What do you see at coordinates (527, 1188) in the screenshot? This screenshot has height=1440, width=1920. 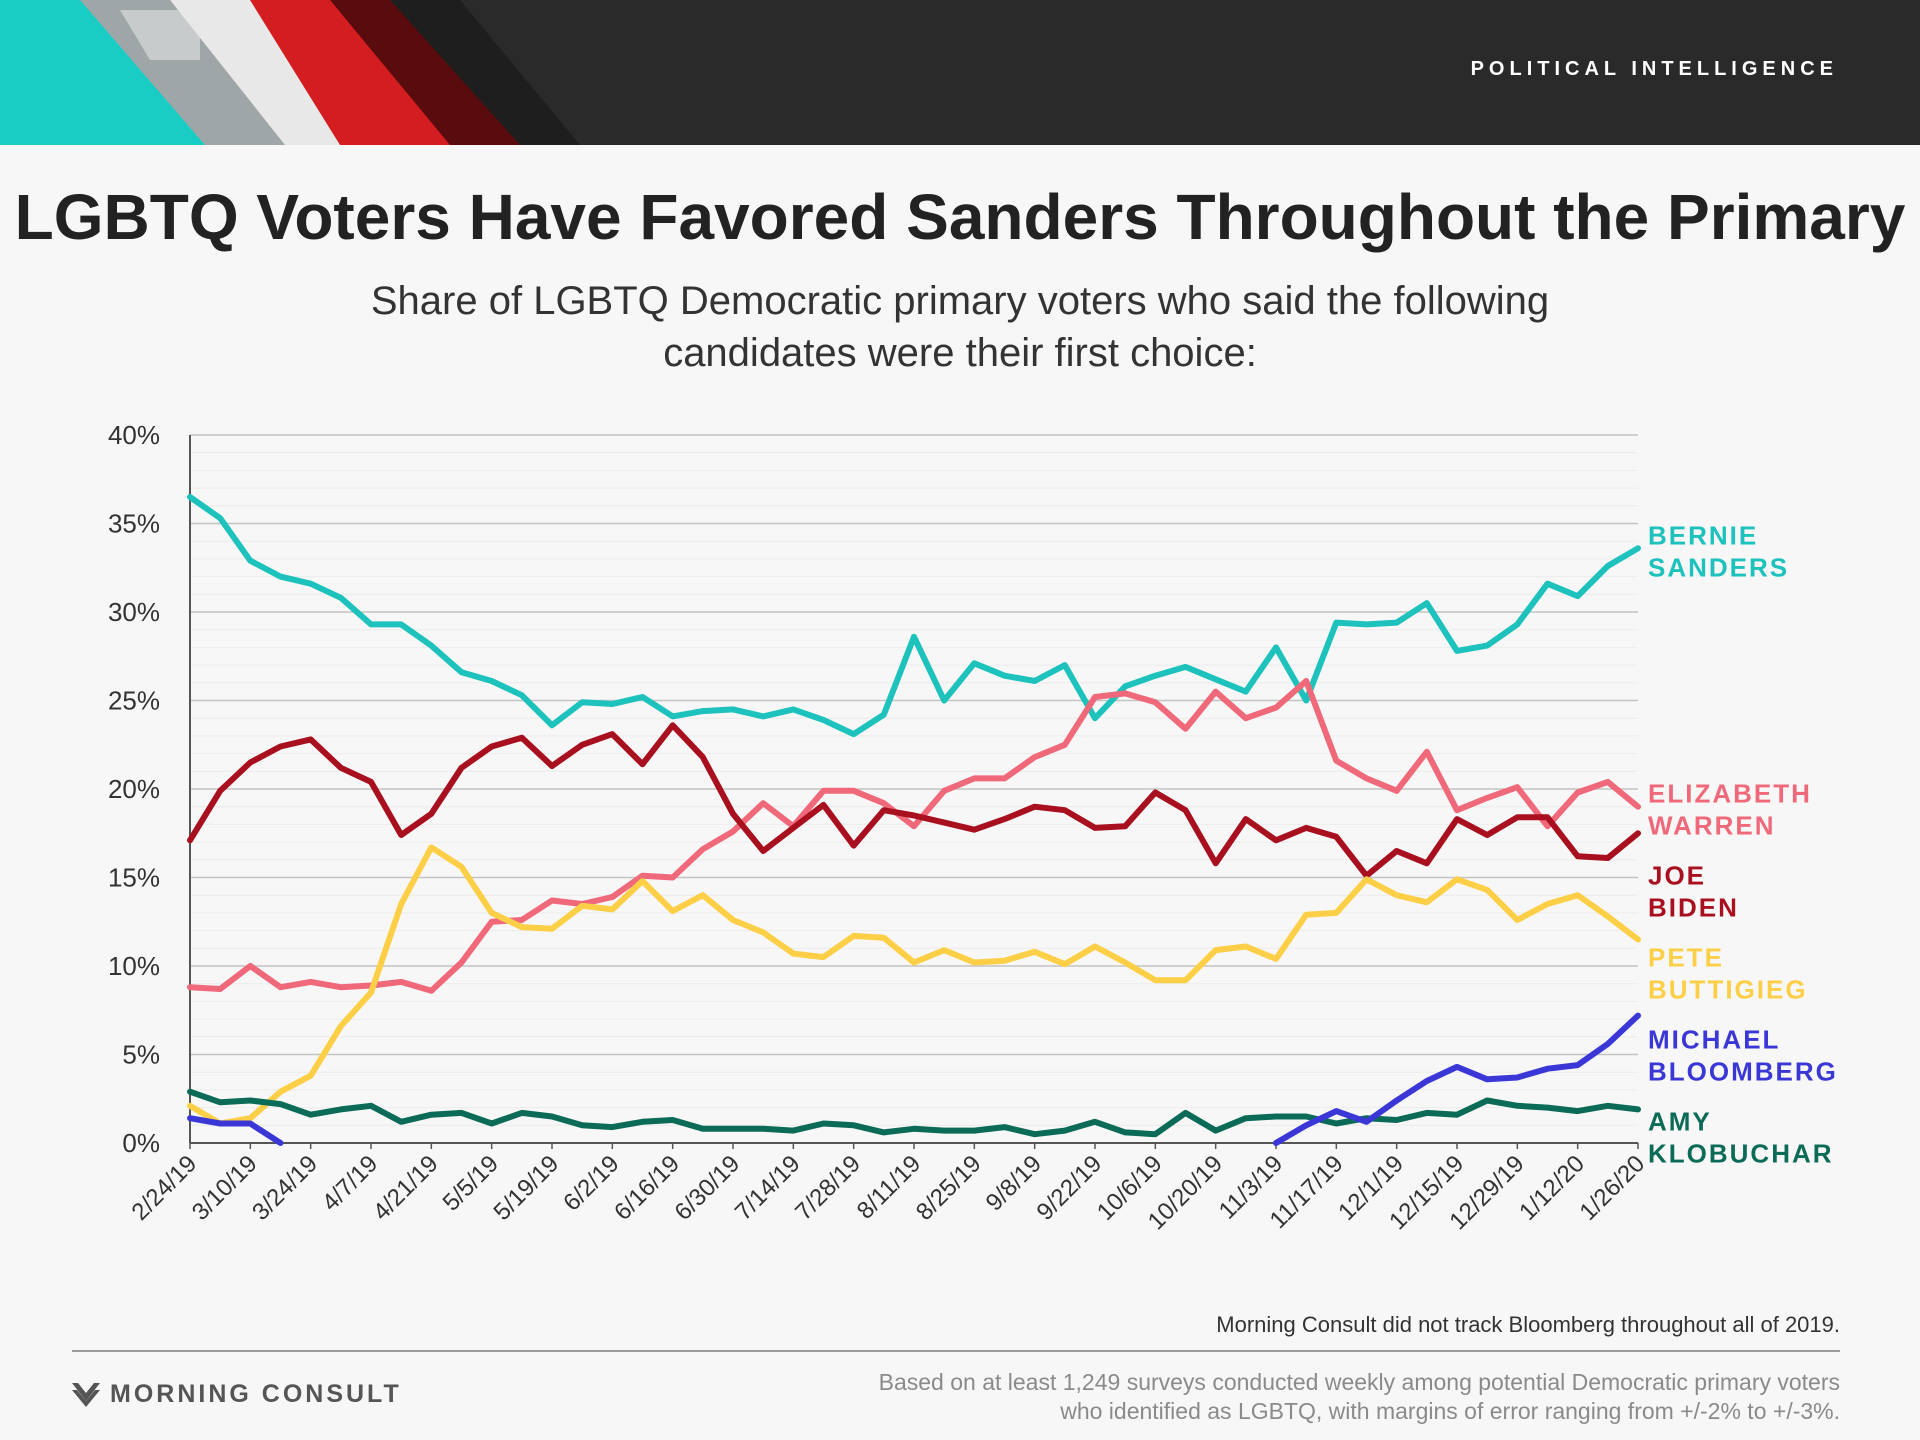 I see `x-tick-label: 5/19/19` at bounding box center [527, 1188].